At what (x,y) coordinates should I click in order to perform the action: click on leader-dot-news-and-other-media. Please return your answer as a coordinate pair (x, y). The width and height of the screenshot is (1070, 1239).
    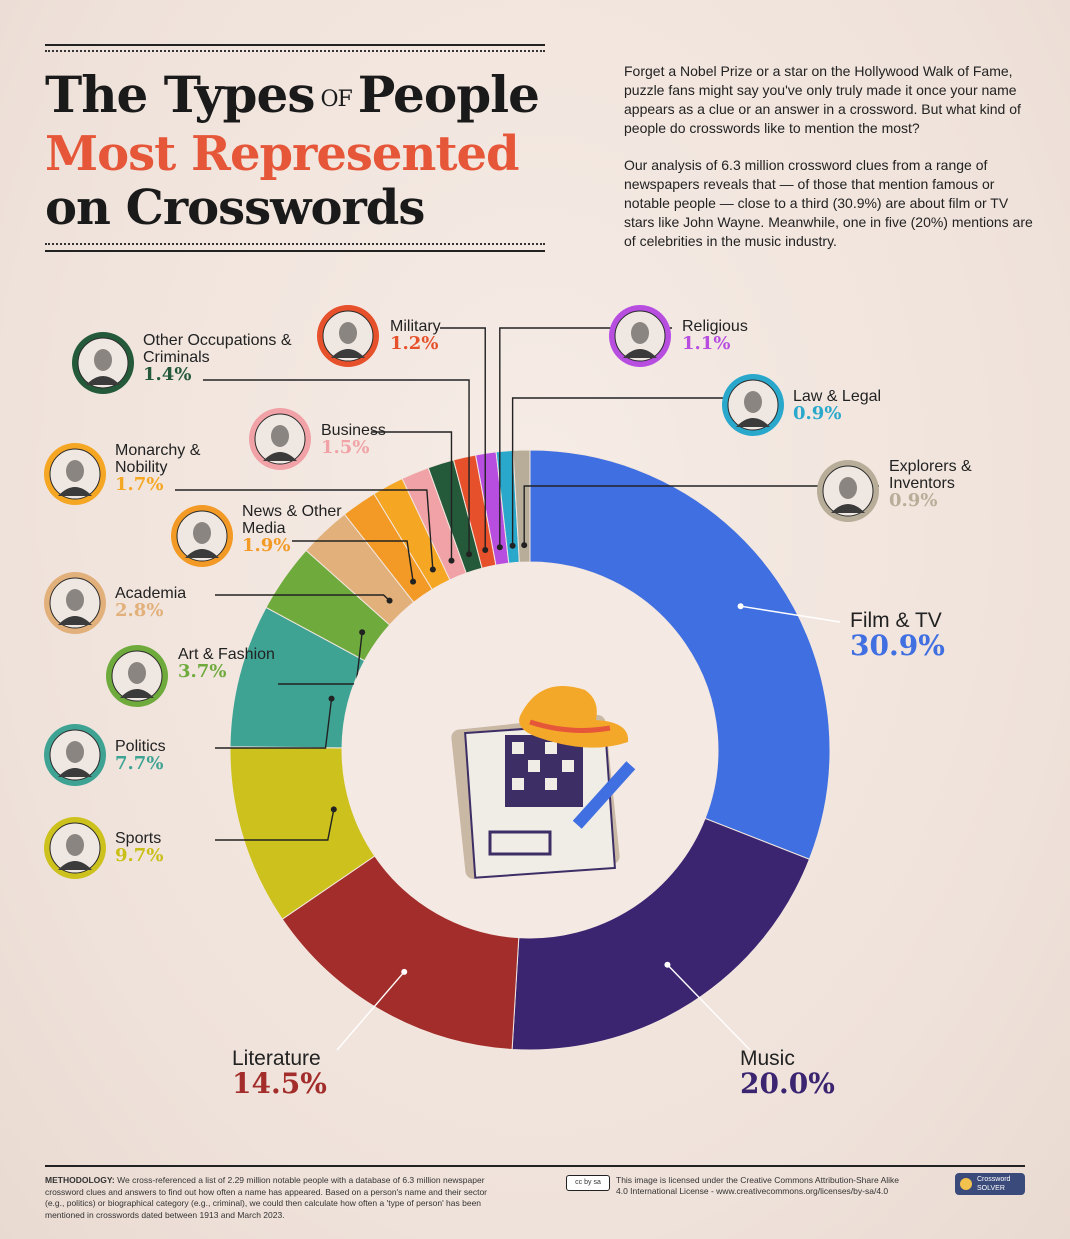
    Looking at the image, I should click on (413, 581).